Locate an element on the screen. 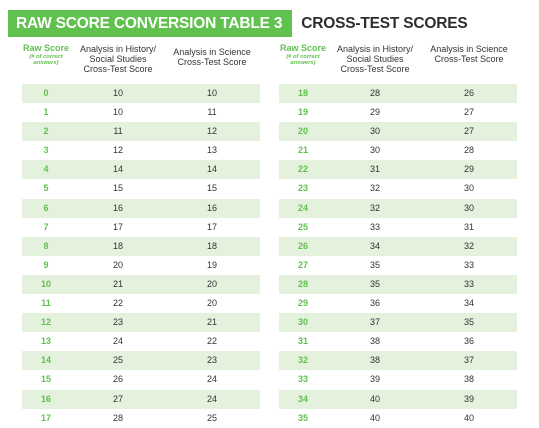 This screenshot has height=428, width=539. table-row: 13 24 22 is located at coordinates (141, 341).